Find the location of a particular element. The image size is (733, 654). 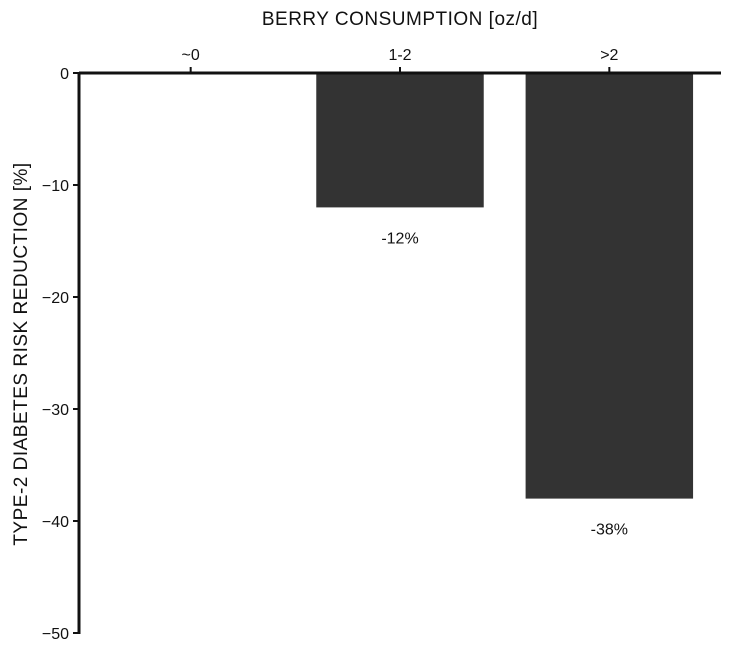

y-tick-label: −50 is located at coordinates (55, 634).